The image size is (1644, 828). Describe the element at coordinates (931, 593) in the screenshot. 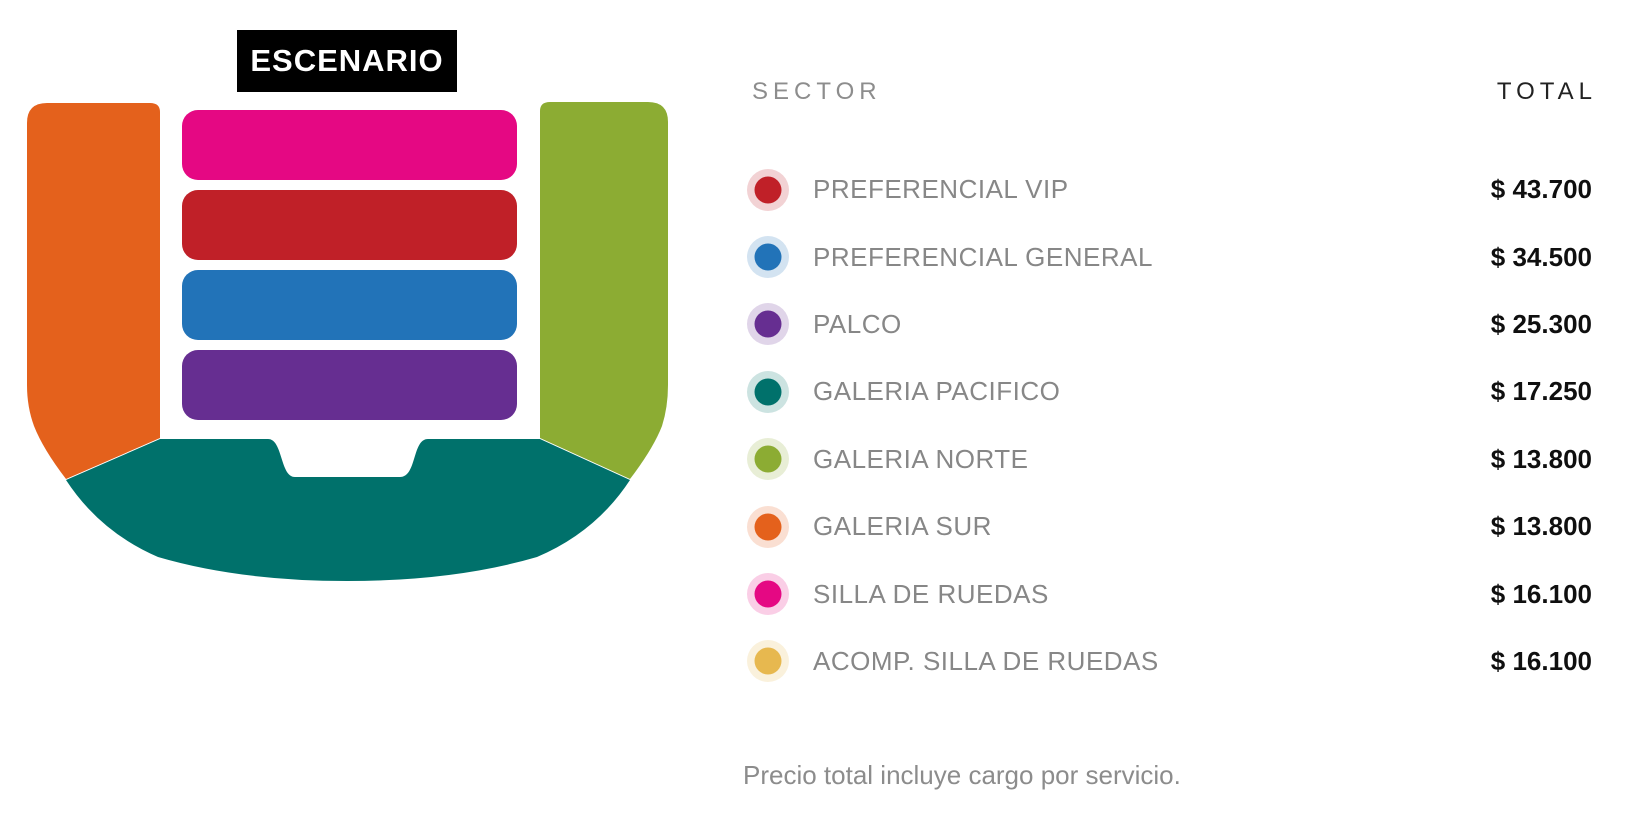

I see `sector-label: SILLA DE RUEDAS` at that location.